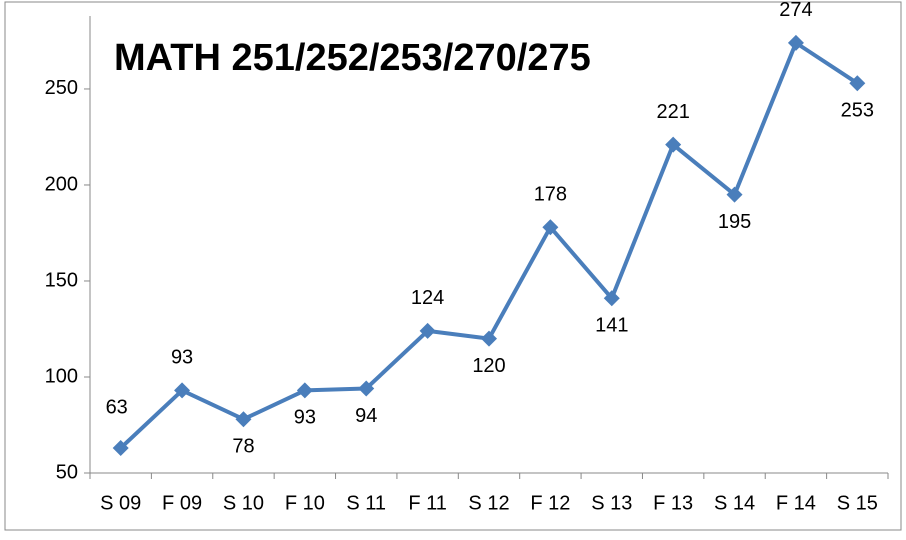  Describe the element at coordinates (427, 503) in the screenshot. I see `x-tick-label: F 11` at that location.